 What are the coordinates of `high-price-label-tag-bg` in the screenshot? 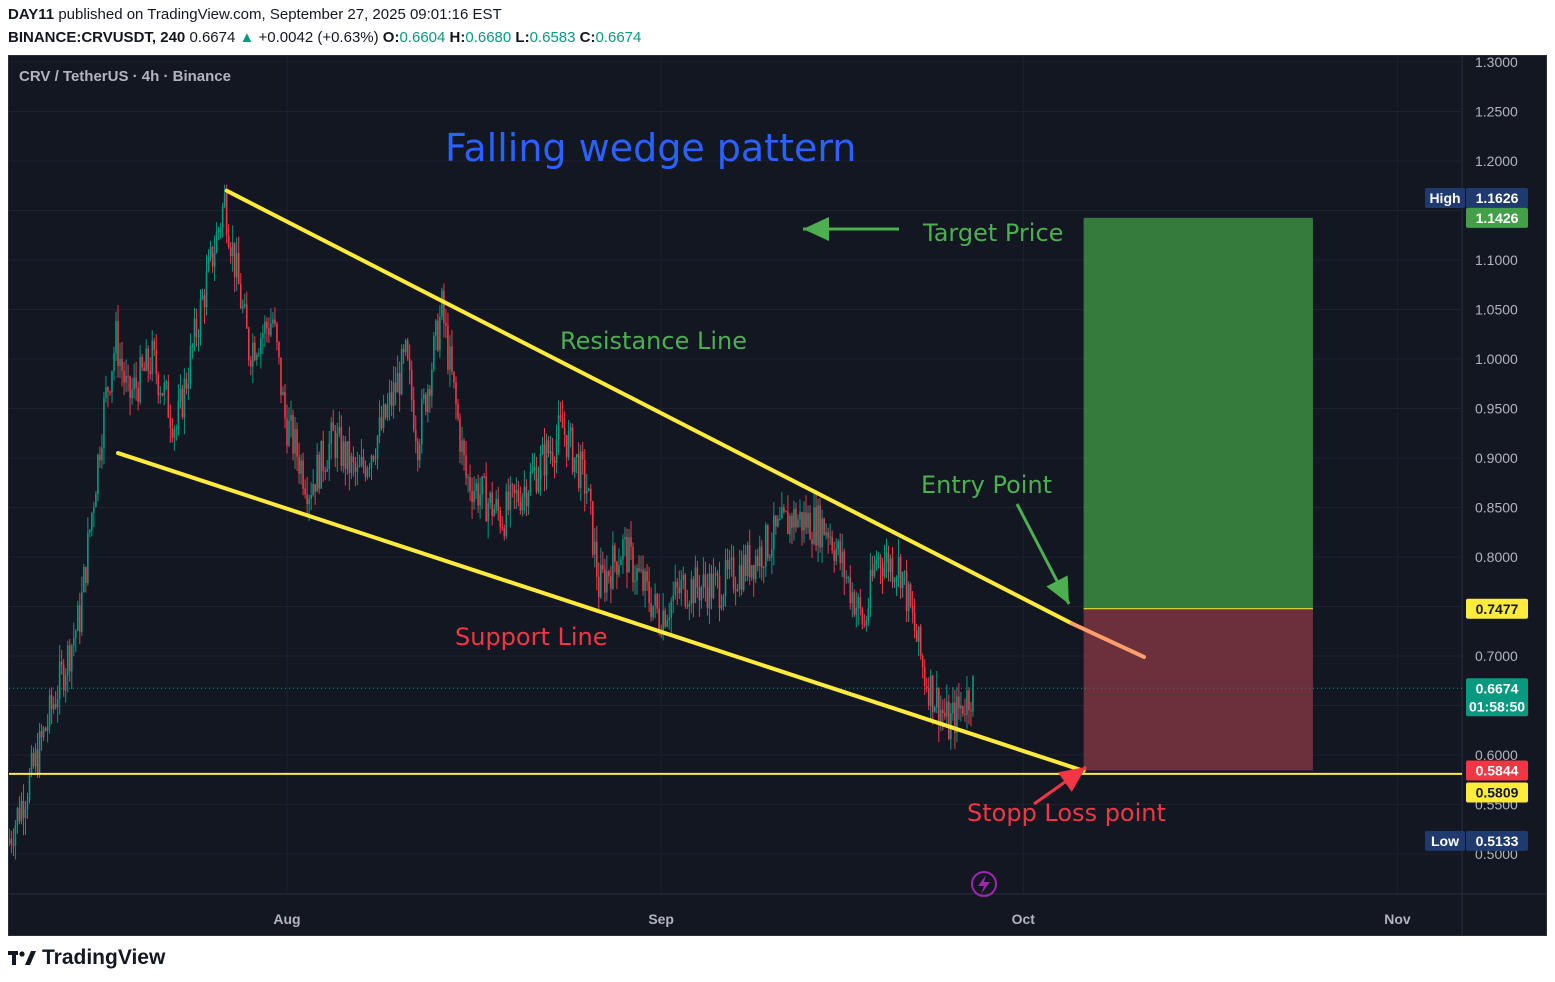 It's located at (1445, 198).